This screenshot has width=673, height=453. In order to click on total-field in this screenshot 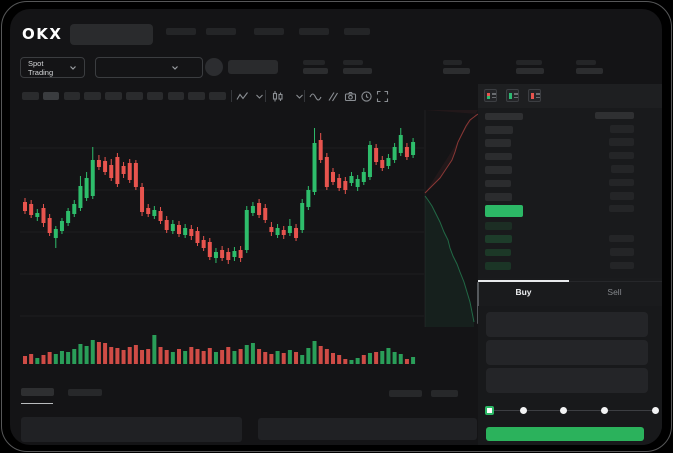, I will do `click(566, 380)`.